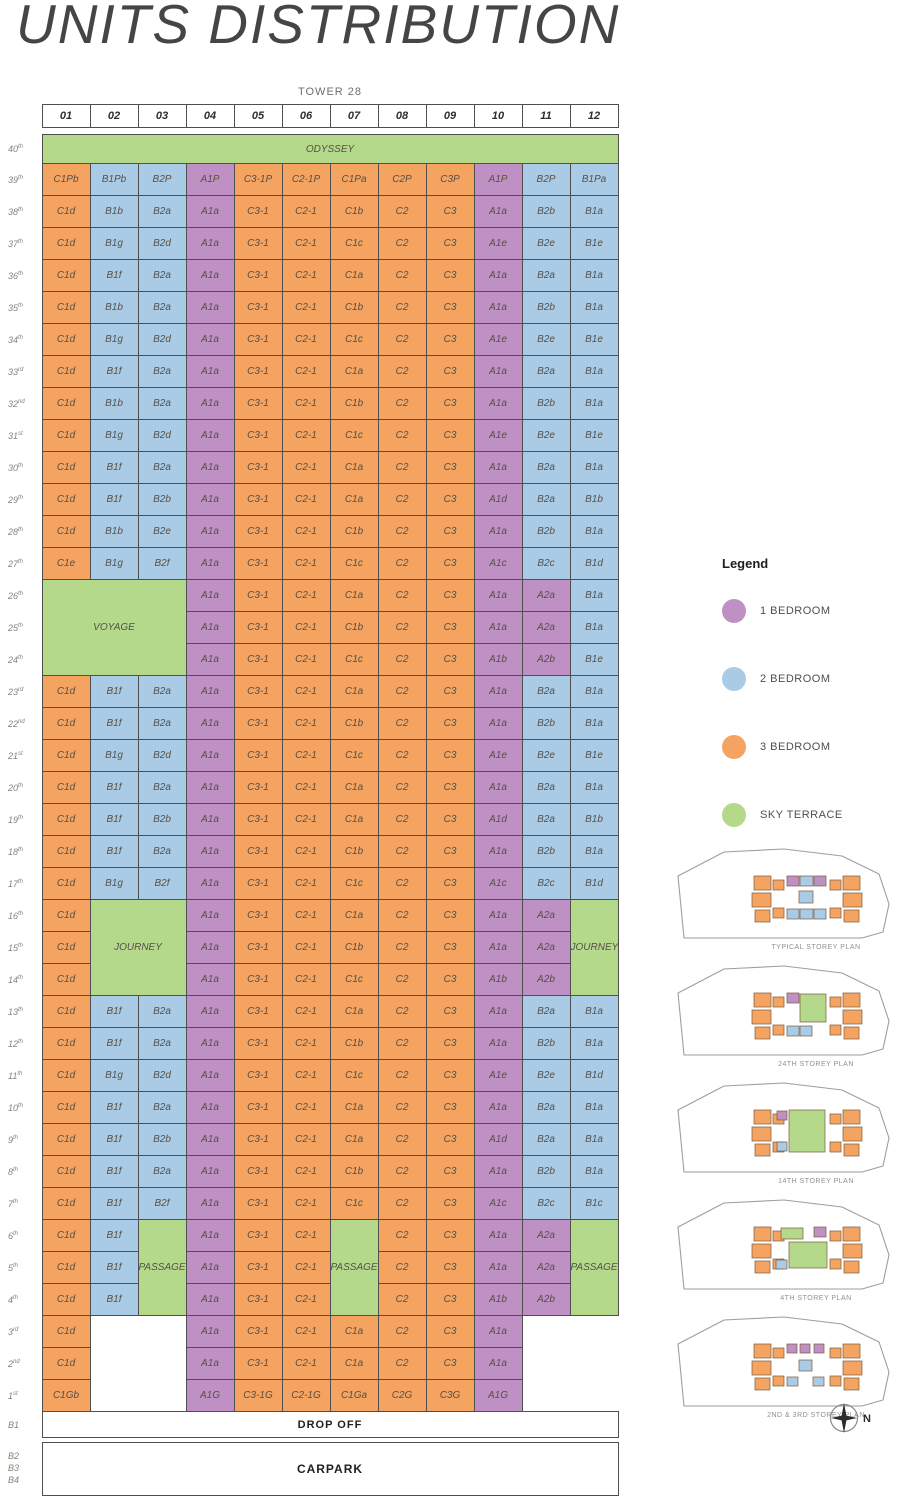  I want to click on floor-label: 16th, so click(16, 915).